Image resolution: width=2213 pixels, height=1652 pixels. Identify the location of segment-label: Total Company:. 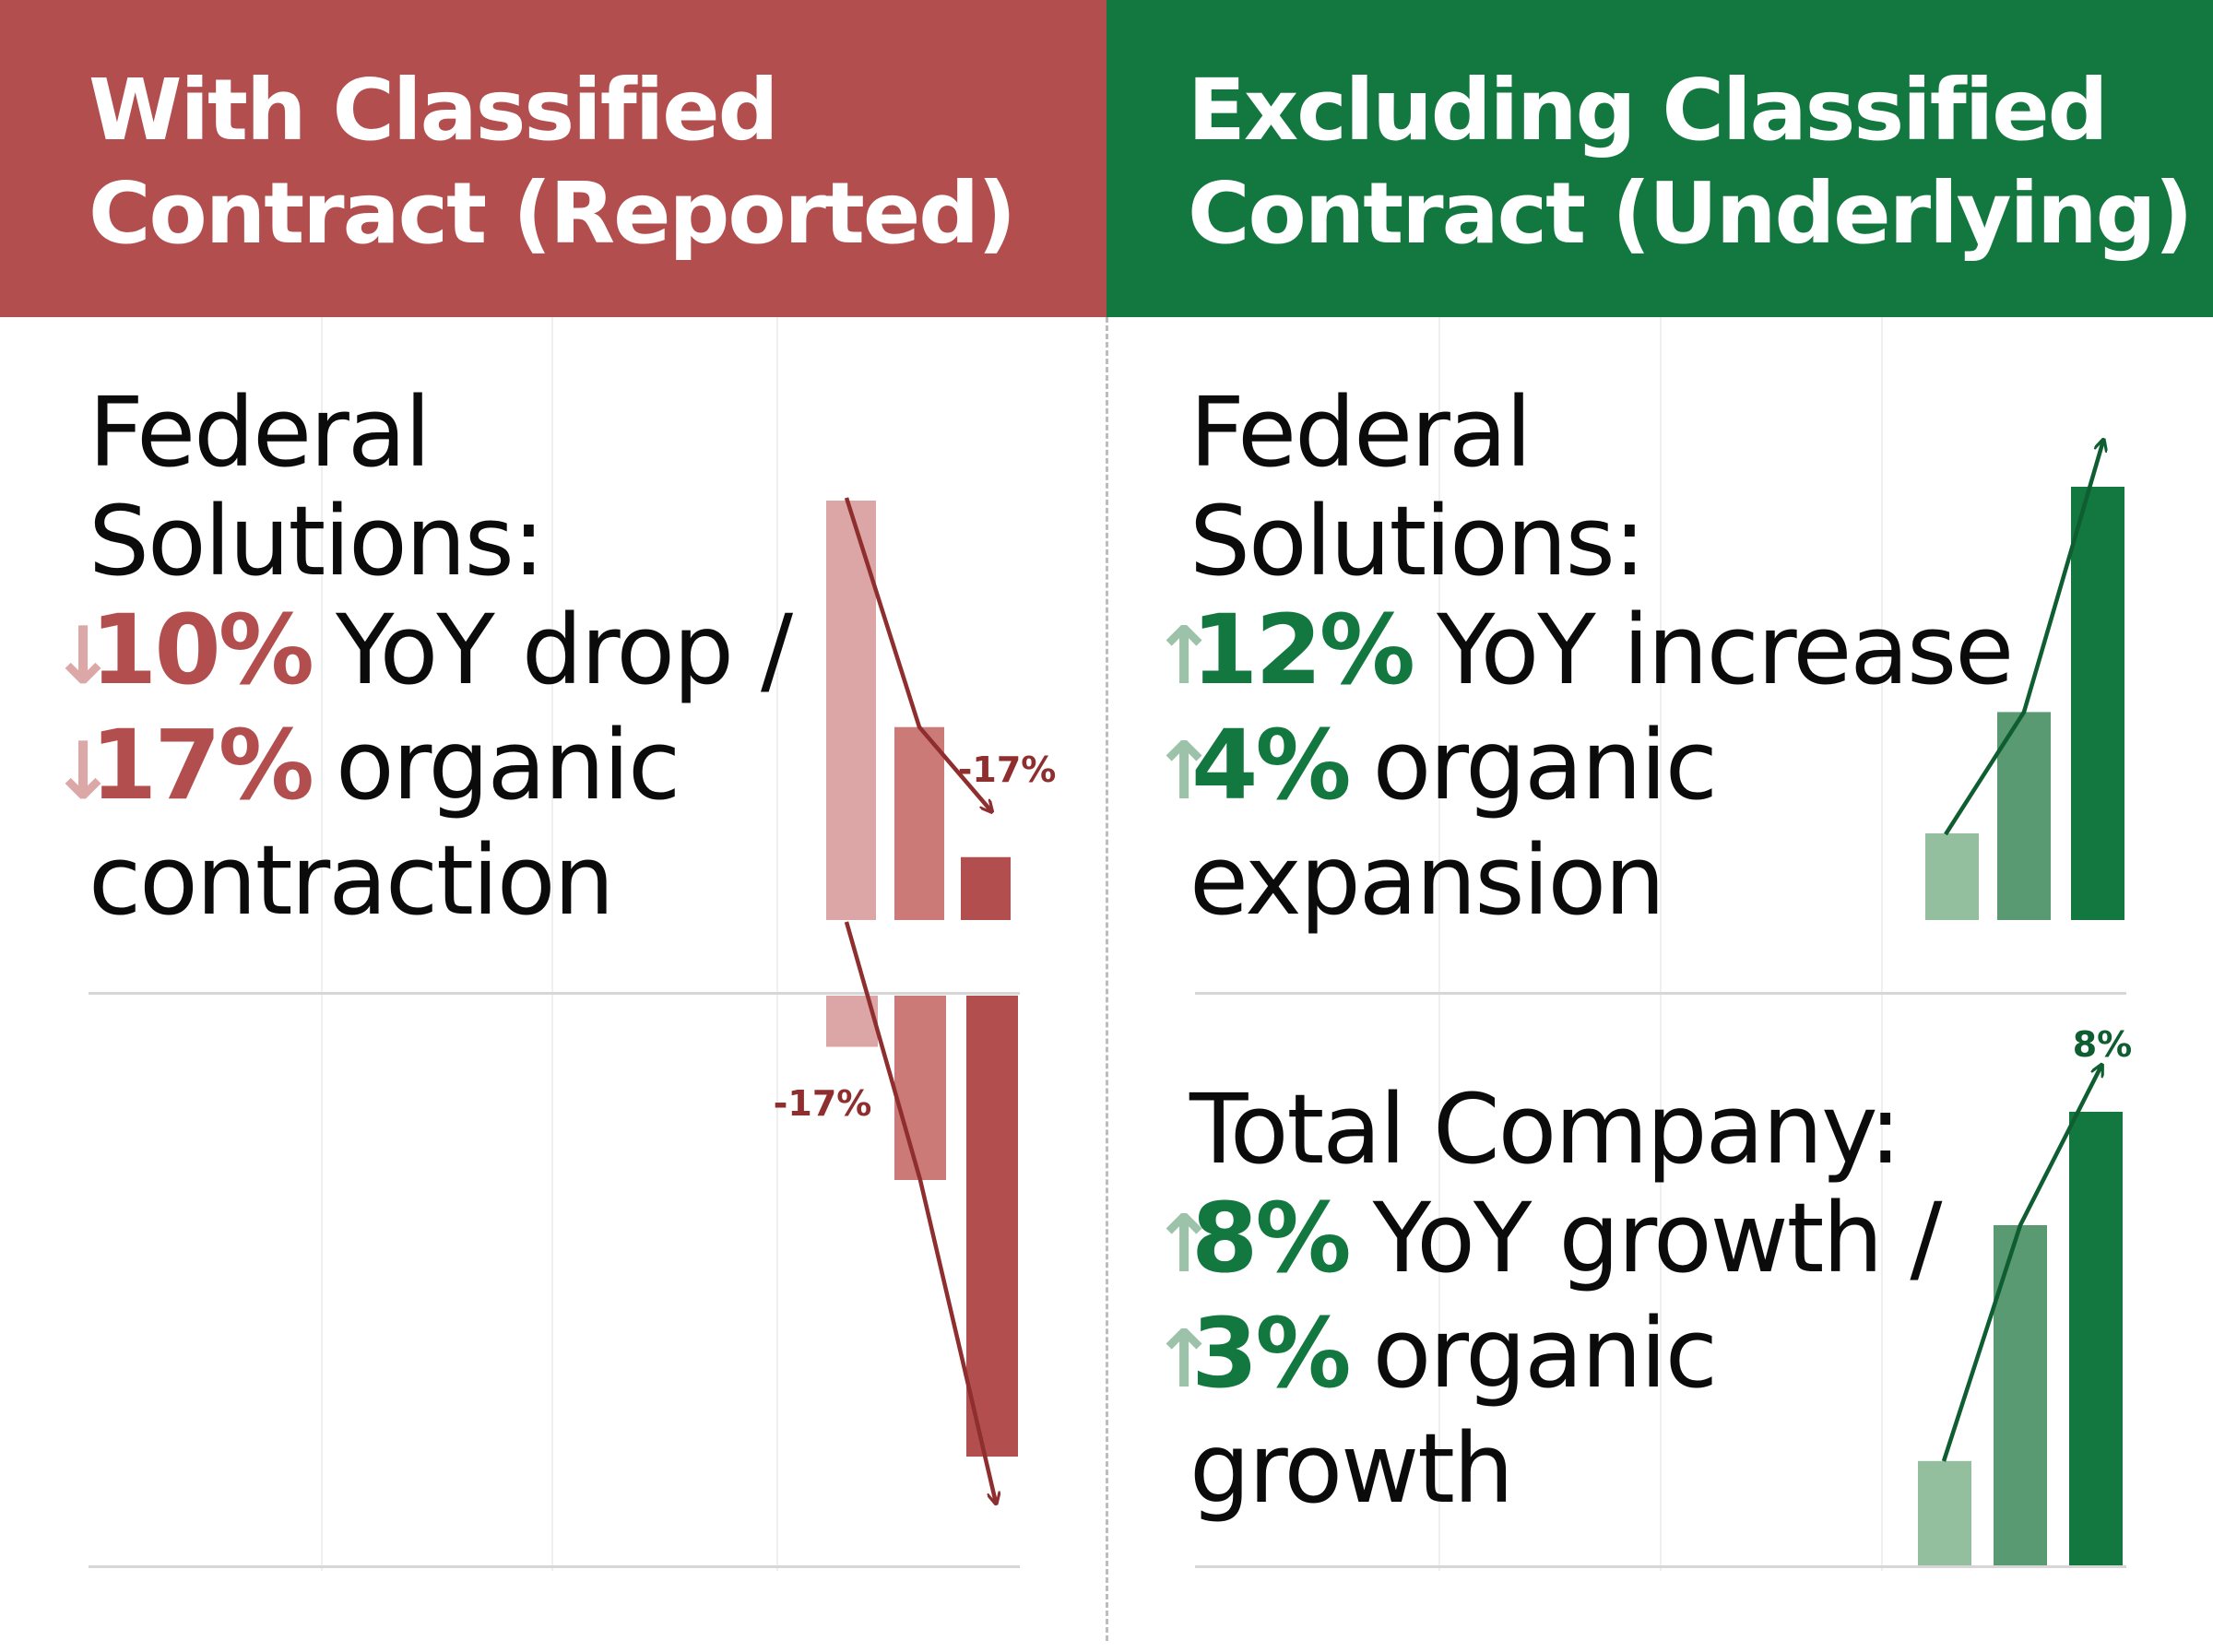
(1545, 1129).